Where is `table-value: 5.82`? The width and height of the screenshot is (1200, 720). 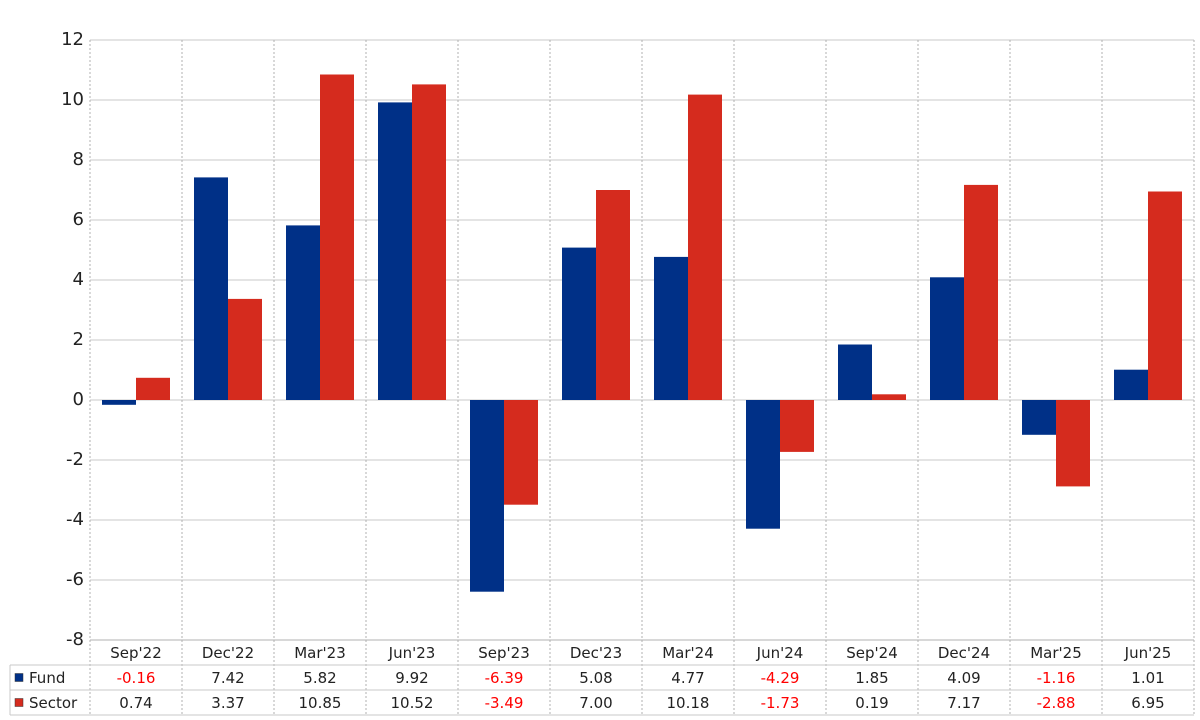
table-value: 5.82 is located at coordinates (319, 678).